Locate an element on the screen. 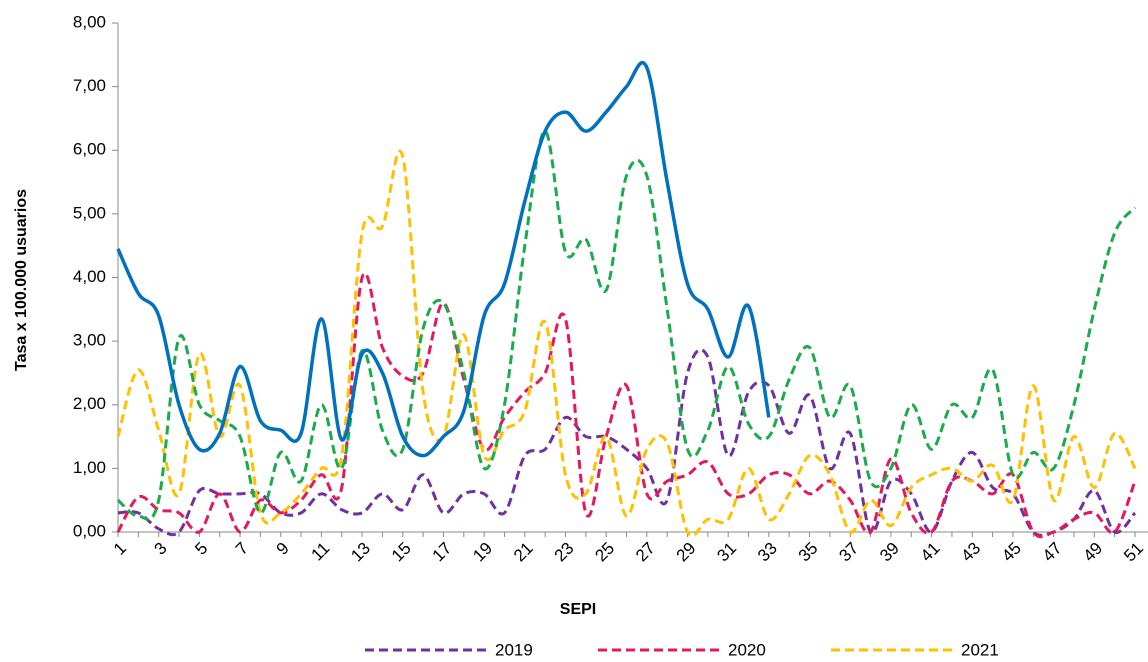  x-tick-label: 9 is located at coordinates (283, 549).